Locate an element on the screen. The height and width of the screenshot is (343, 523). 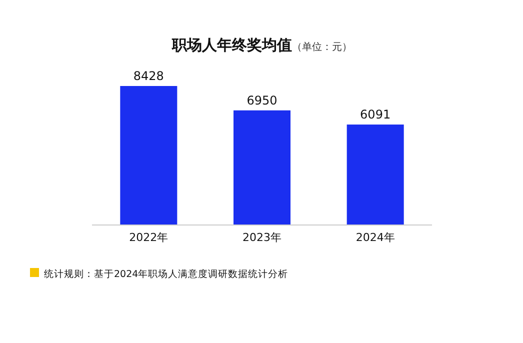
data-label: 6950 is located at coordinates (262, 100).